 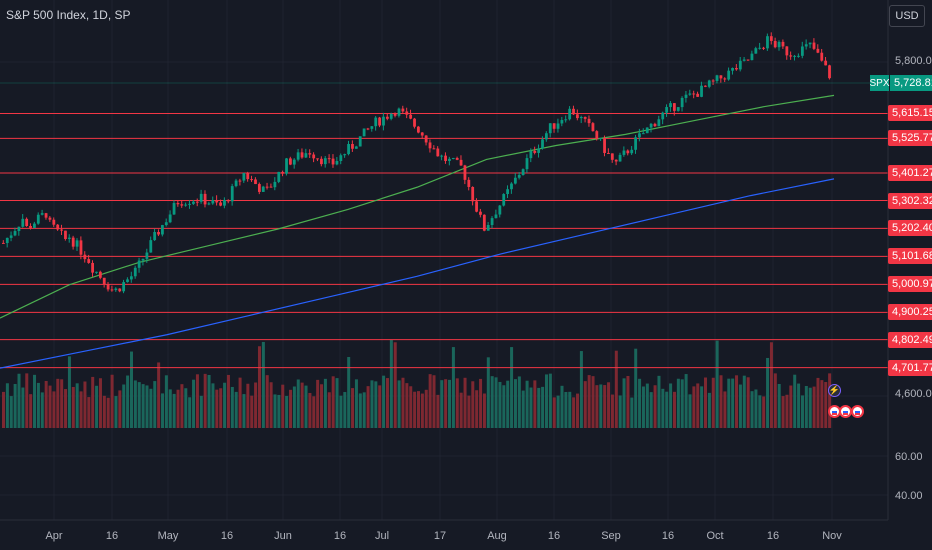 What do you see at coordinates (54, 536) in the screenshot?
I see `time-tick-label: Apr` at bounding box center [54, 536].